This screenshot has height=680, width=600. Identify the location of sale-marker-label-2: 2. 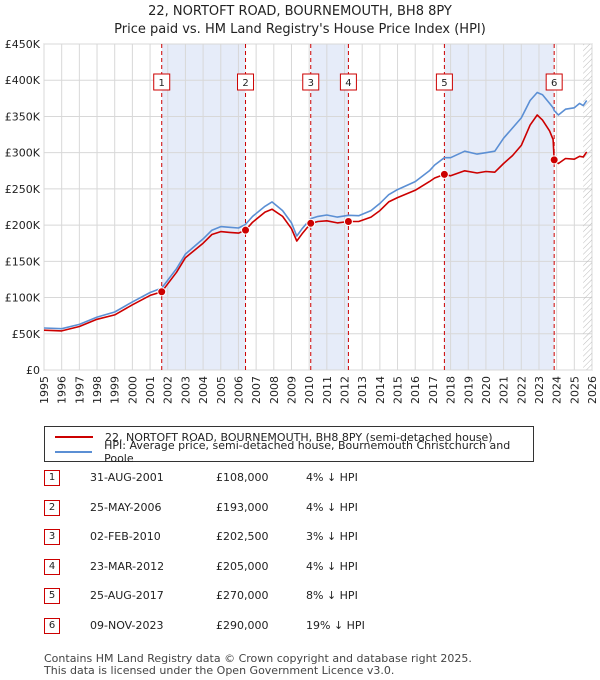
(245, 83).